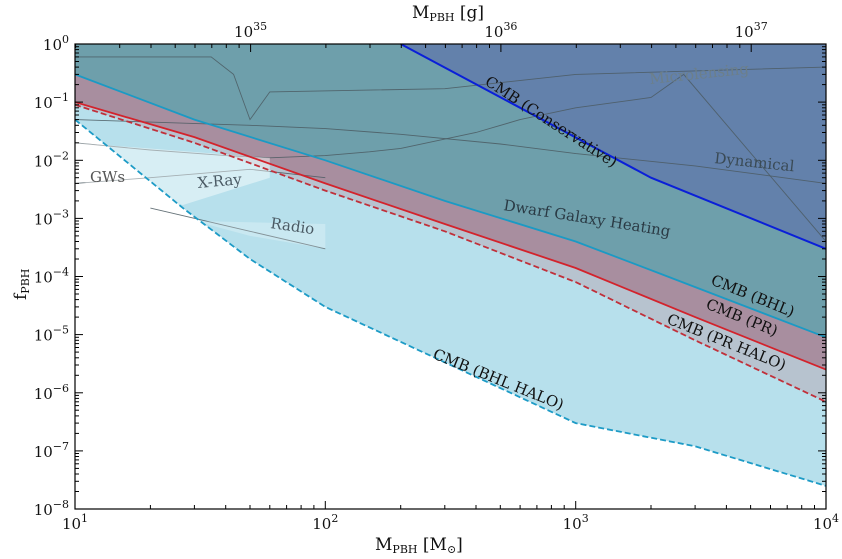  I want to click on y-tick-label: 10⁻⁸, so click(51, 508).